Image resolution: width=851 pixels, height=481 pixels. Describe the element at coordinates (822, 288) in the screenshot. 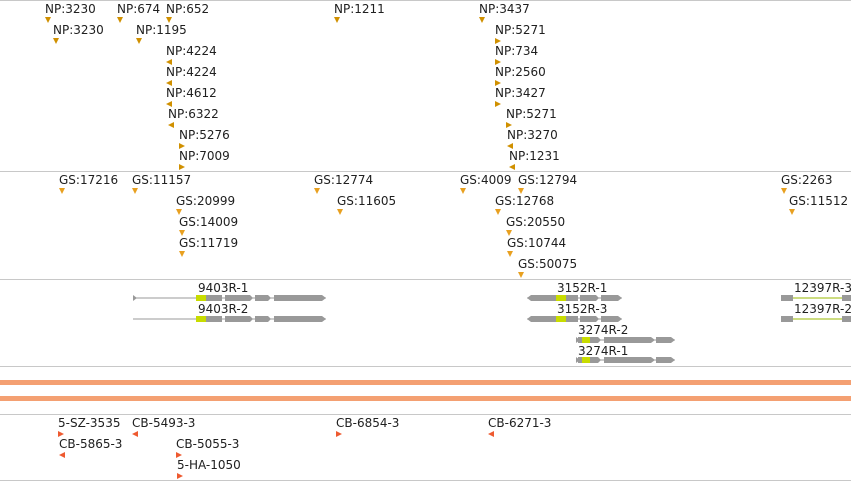

I see `gene-label: 12397R-3` at that location.